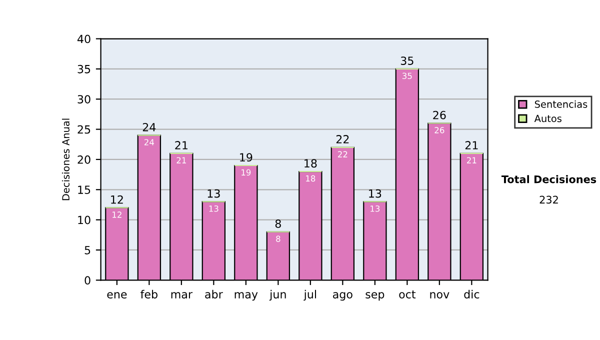 The height and width of the screenshot is (340, 600). What do you see at coordinates (214, 294) in the screenshot?
I see `x-tick-label: abr` at bounding box center [214, 294].